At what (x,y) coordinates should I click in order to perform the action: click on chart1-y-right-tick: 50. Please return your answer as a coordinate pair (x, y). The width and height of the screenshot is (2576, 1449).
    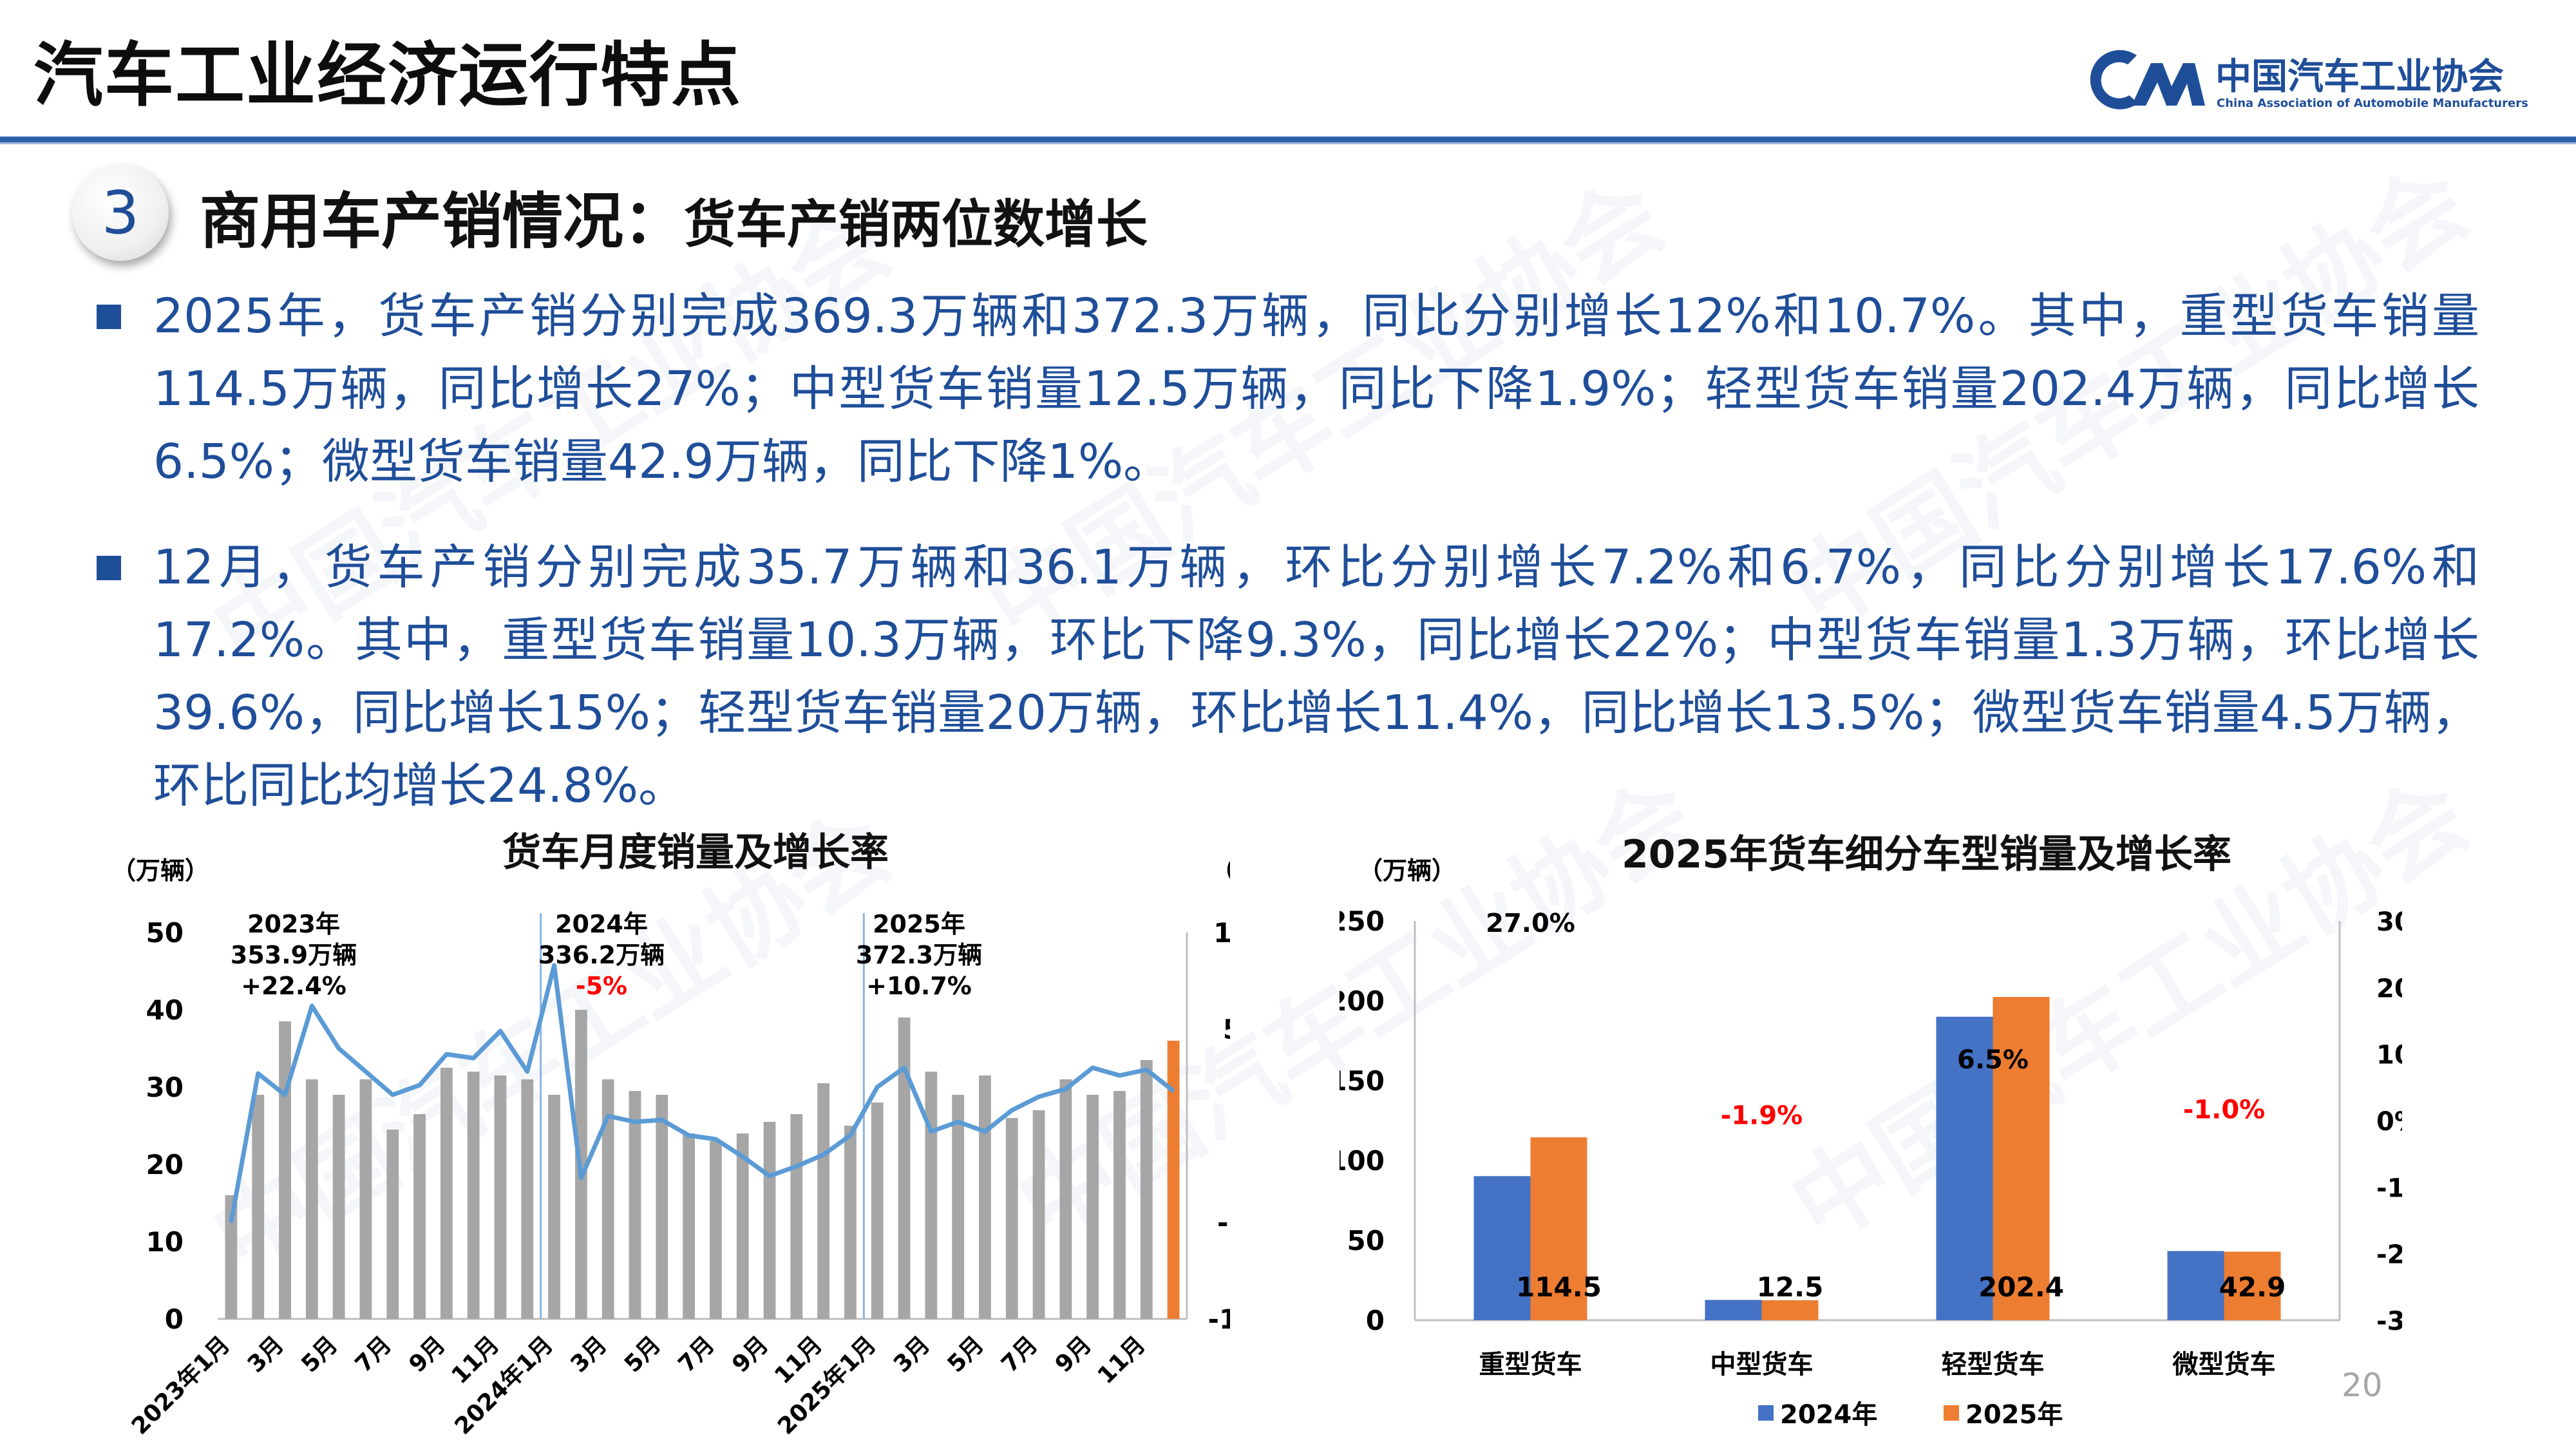
    Looking at the image, I should click on (1226, 1029).